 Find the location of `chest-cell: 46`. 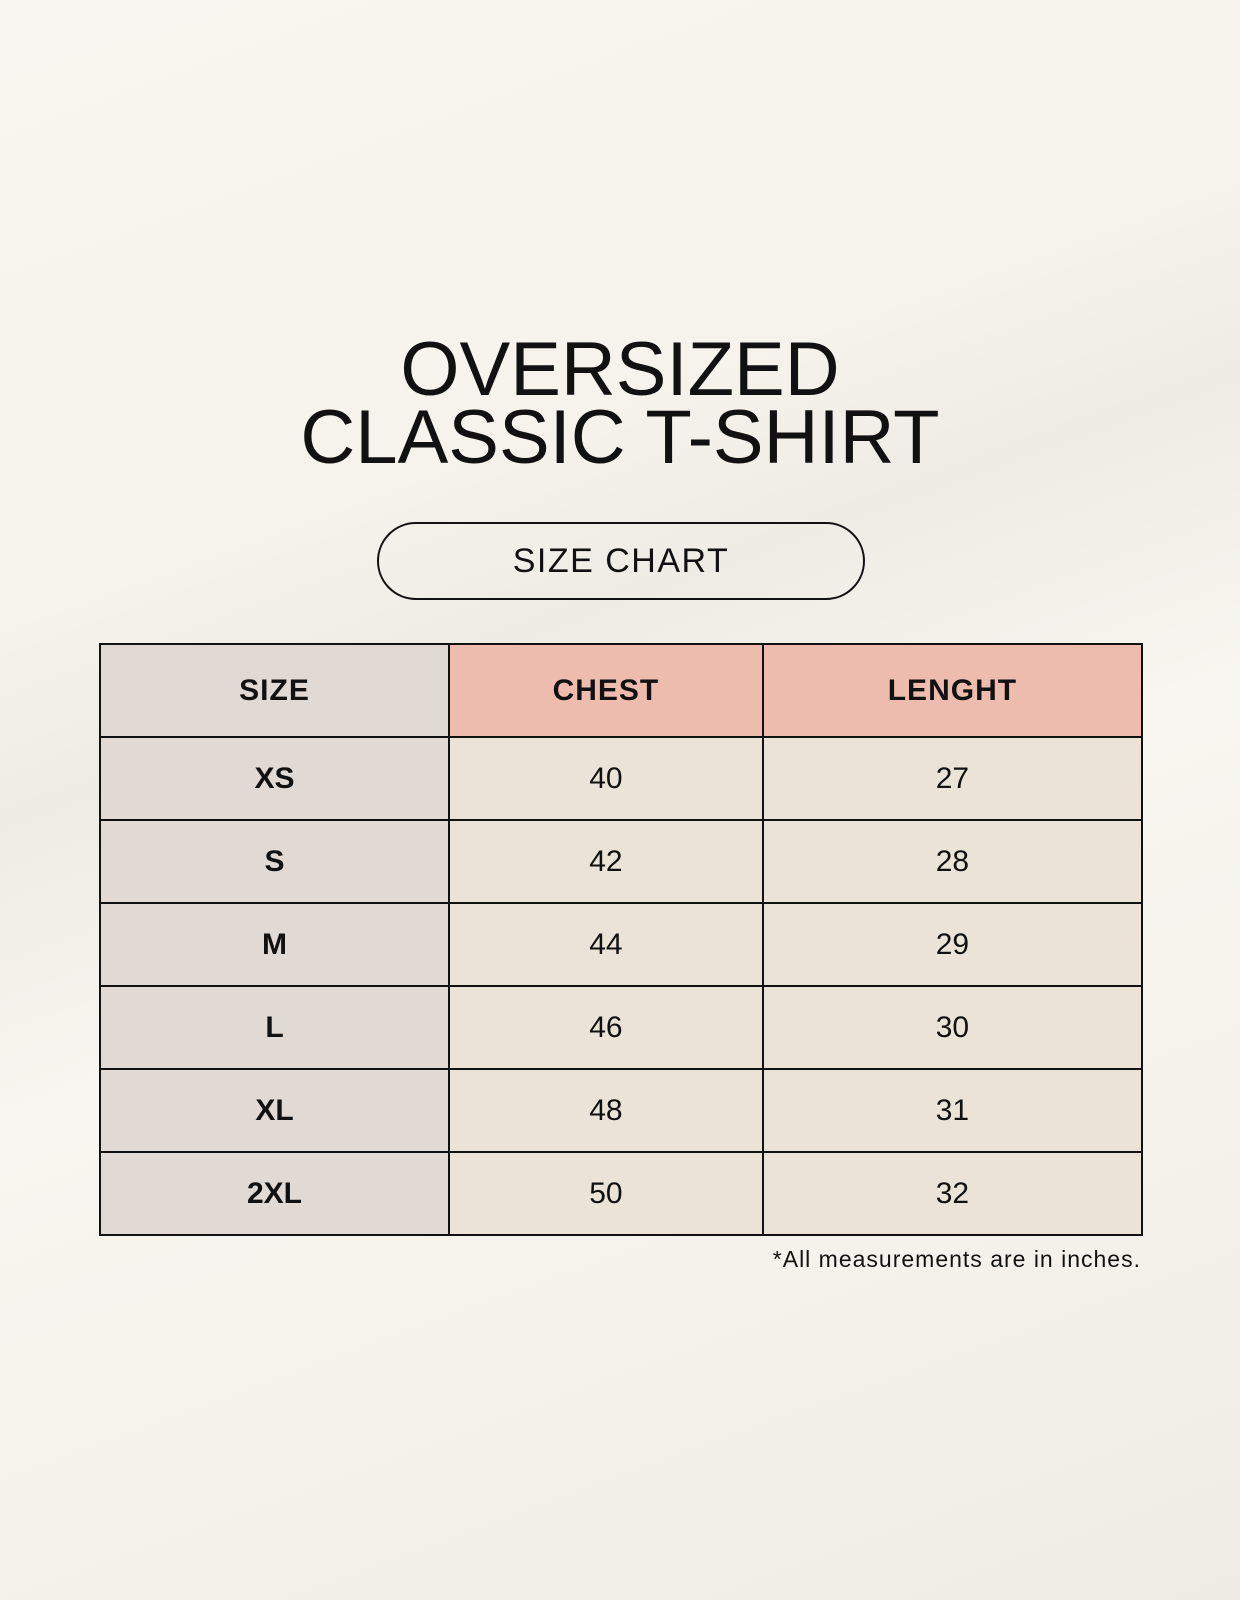

chest-cell: 46 is located at coordinates (606, 1027).